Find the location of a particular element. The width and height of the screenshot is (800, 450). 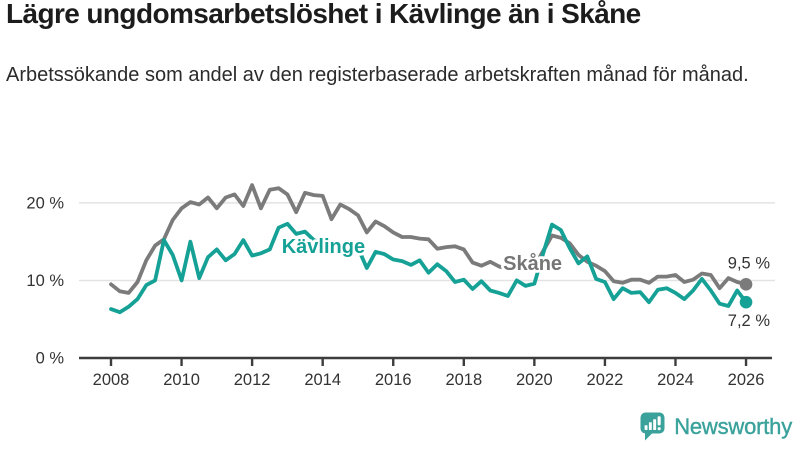

skane-end-value-label: 9,5 % is located at coordinates (749, 263).